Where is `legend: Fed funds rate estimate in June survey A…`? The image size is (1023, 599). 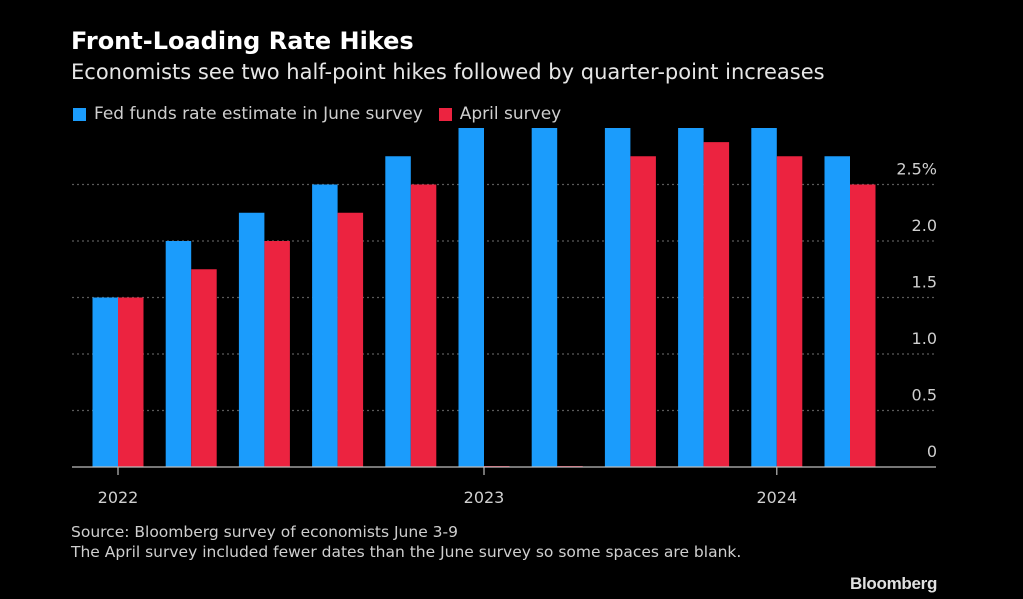 legend: Fed funds rate estimate in June survey A… is located at coordinates (325, 114).